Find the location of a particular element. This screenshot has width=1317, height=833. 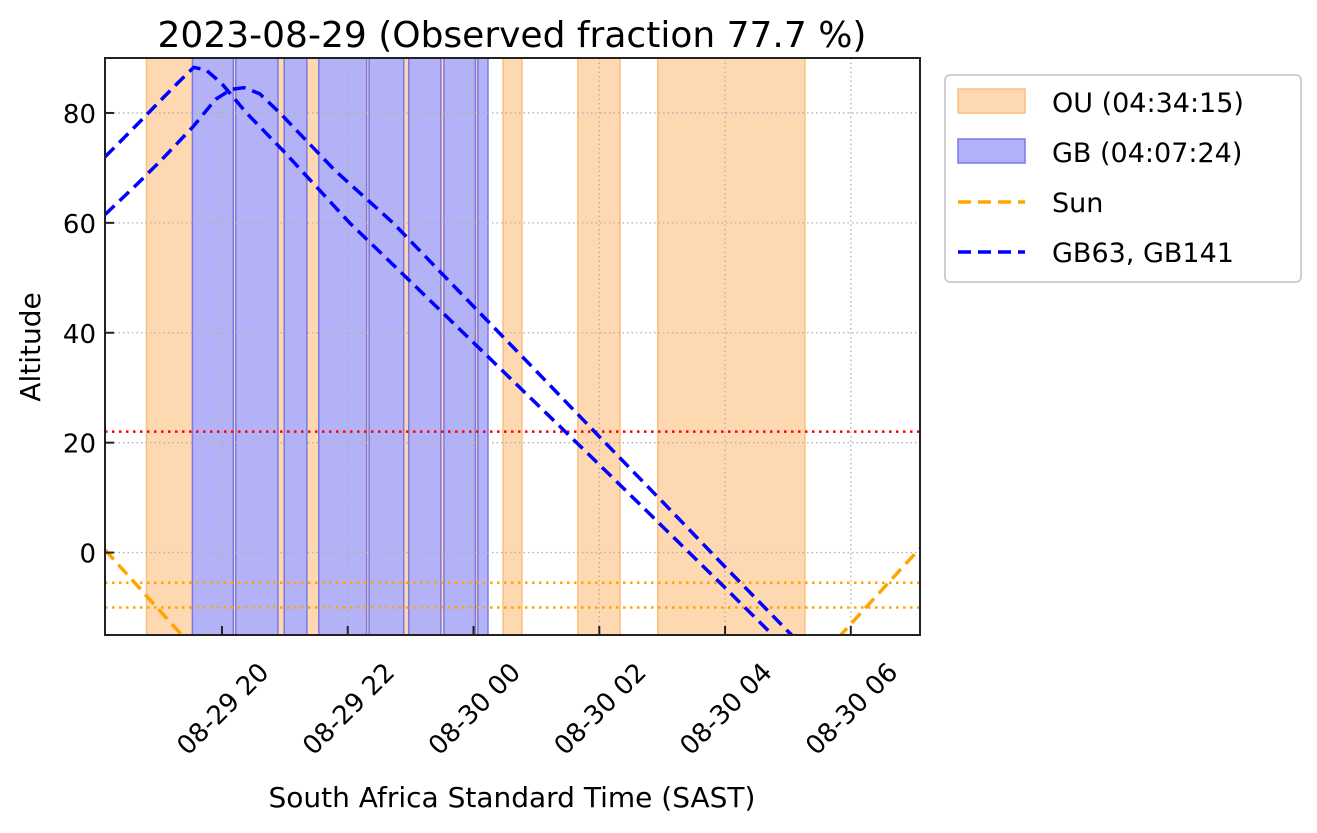

legend: OU (04:34:15) GB (04:07:24) Sun GB63, GB141 is located at coordinates (1123, 178).